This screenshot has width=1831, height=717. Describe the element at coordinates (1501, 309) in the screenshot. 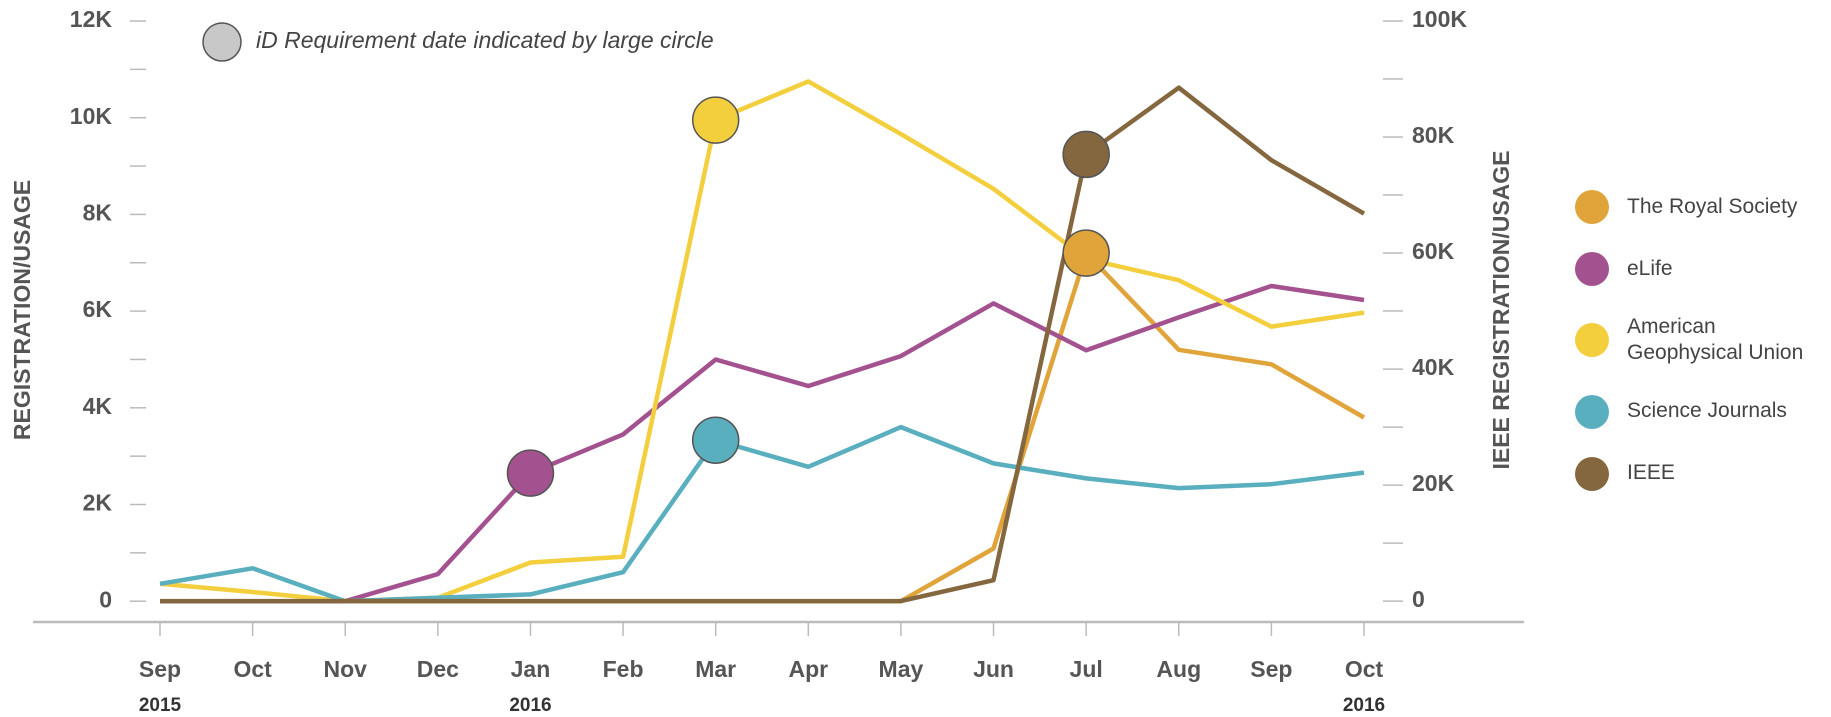

I see `y2-axis-label: IEEE REGISTRATION/USAGE` at that location.